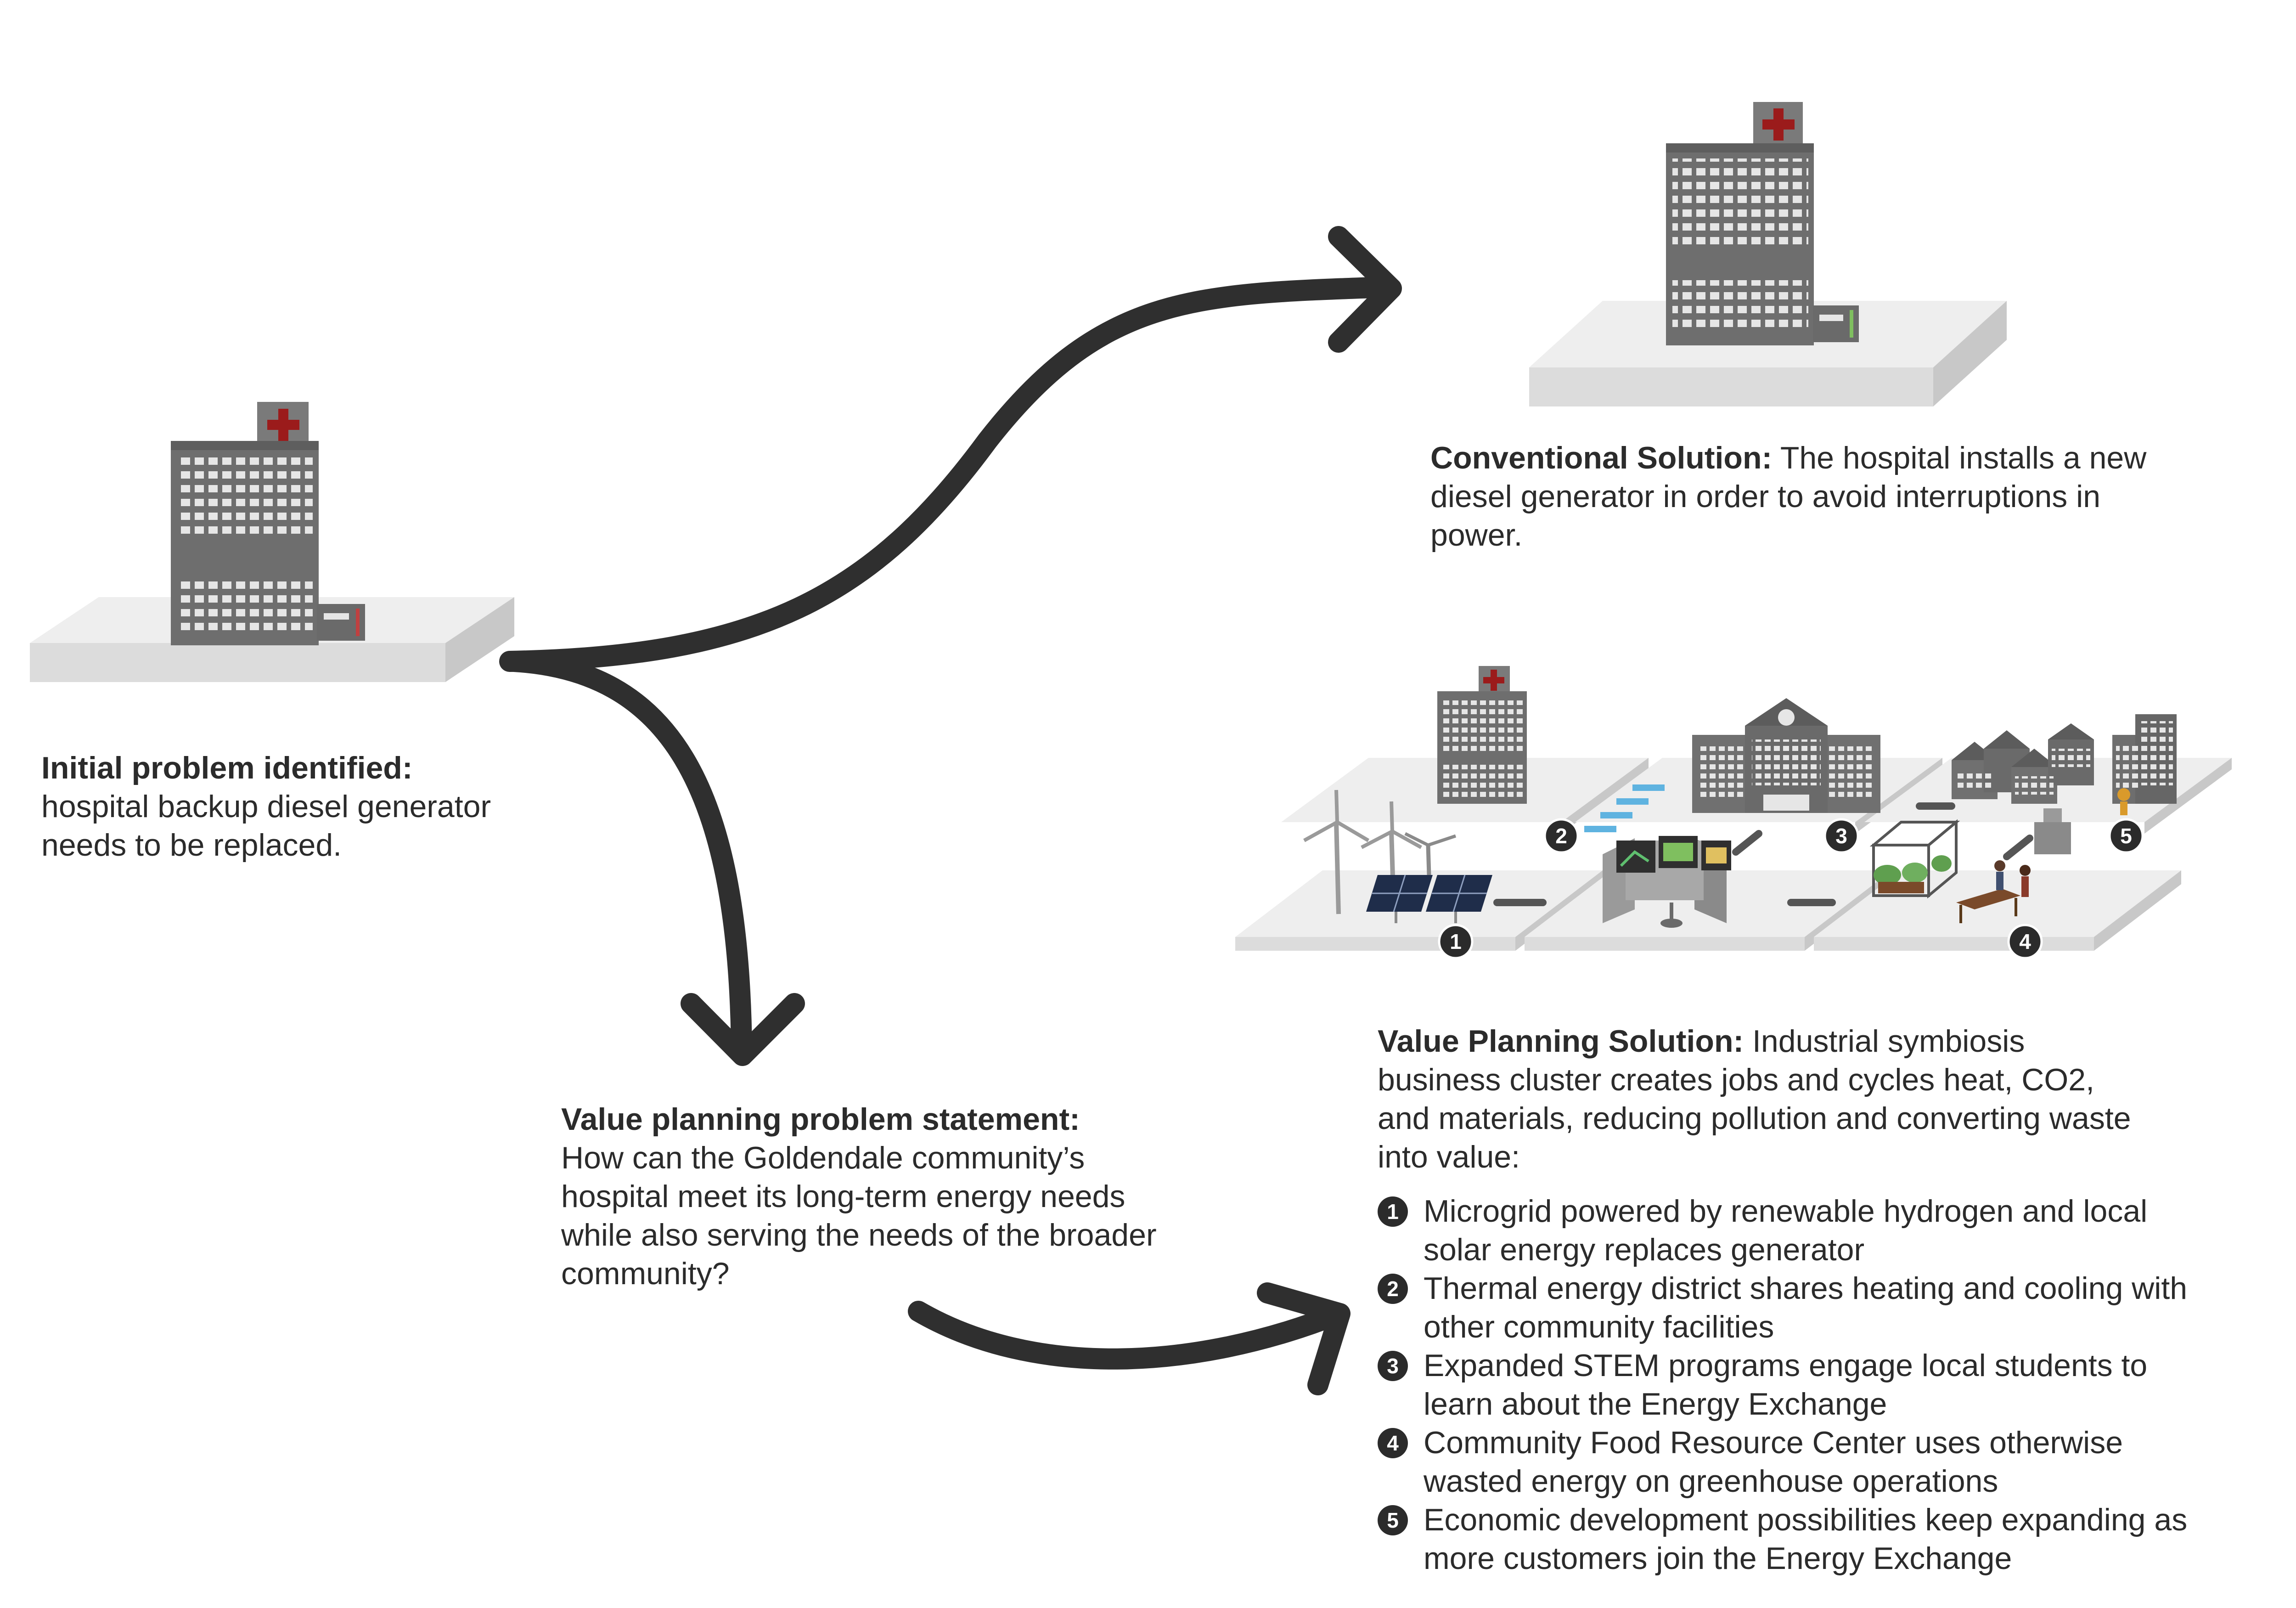  What do you see at coordinates (1624, 808) in the screenshot?
I see `thermal-pipes` at bounding box center [1624, 808].